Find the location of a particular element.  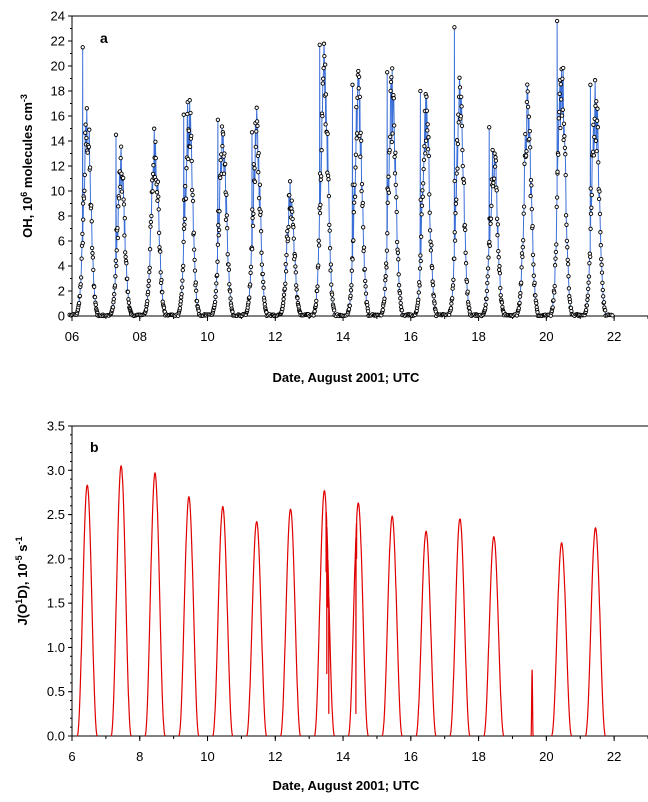

panel-a-label: a is located at coordinates (104, 38).